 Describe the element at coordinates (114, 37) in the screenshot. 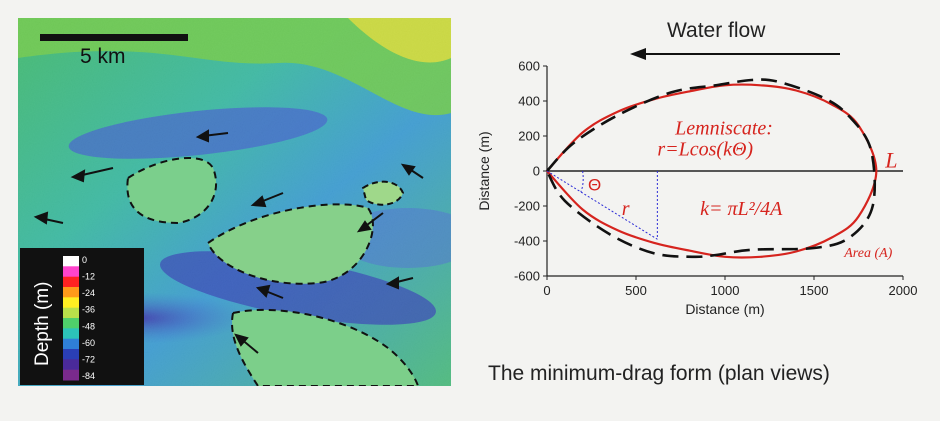

I see `scale-bar` at that location.